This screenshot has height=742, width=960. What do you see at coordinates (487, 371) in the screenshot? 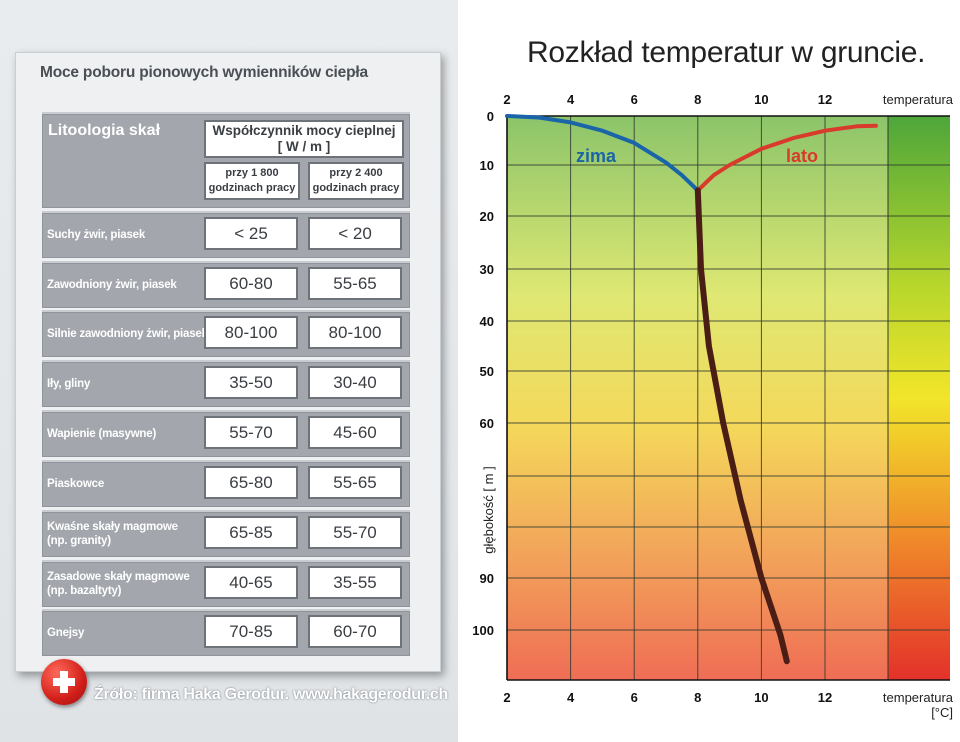
I see `y-tick-label: 50` at bounding box center [487, 371].